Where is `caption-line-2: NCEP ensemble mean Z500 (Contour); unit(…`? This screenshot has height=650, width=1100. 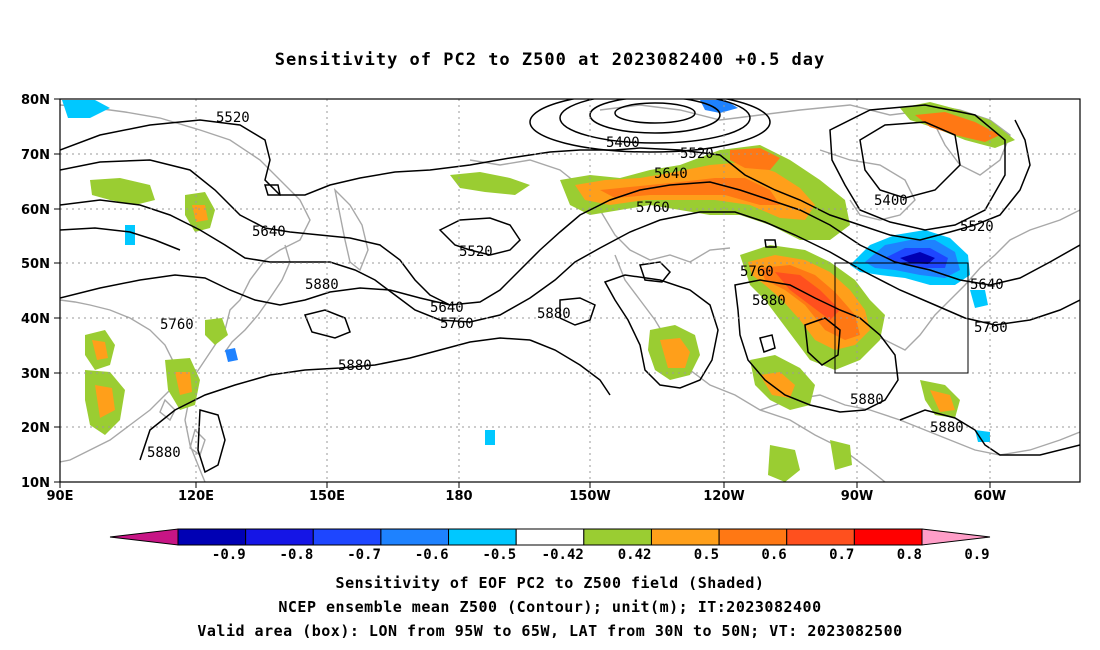 caption-line-2: NCEP ensemble mean Z500 (Contour); unit(… is located at coordinates (550, 607).